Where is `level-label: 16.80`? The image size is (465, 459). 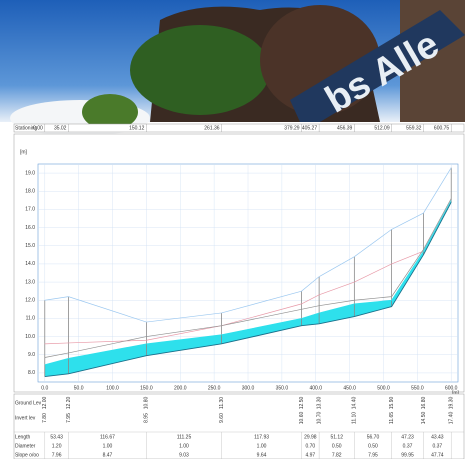 level-label: 16.80 is located at coordinates (424, 403).